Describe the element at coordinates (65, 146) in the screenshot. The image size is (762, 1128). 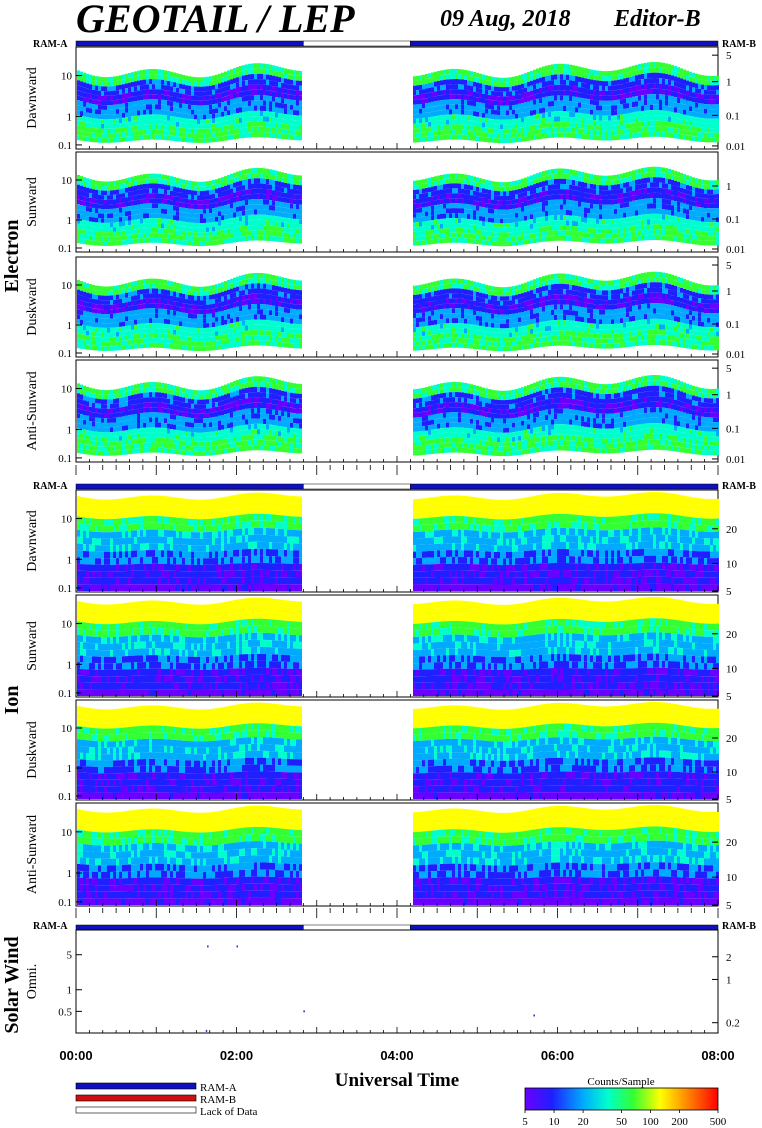
I see `left-tick-label: 0.1` at that location.